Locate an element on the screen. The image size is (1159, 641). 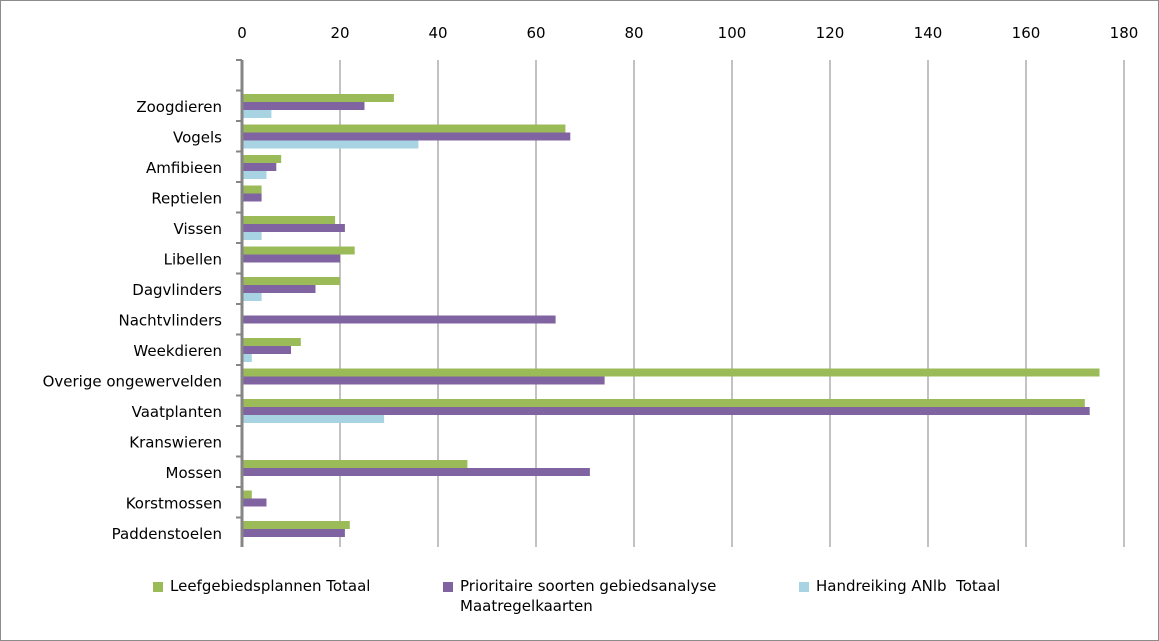
category-label: Overige ongewervelden is located at coordinates (132, 382).